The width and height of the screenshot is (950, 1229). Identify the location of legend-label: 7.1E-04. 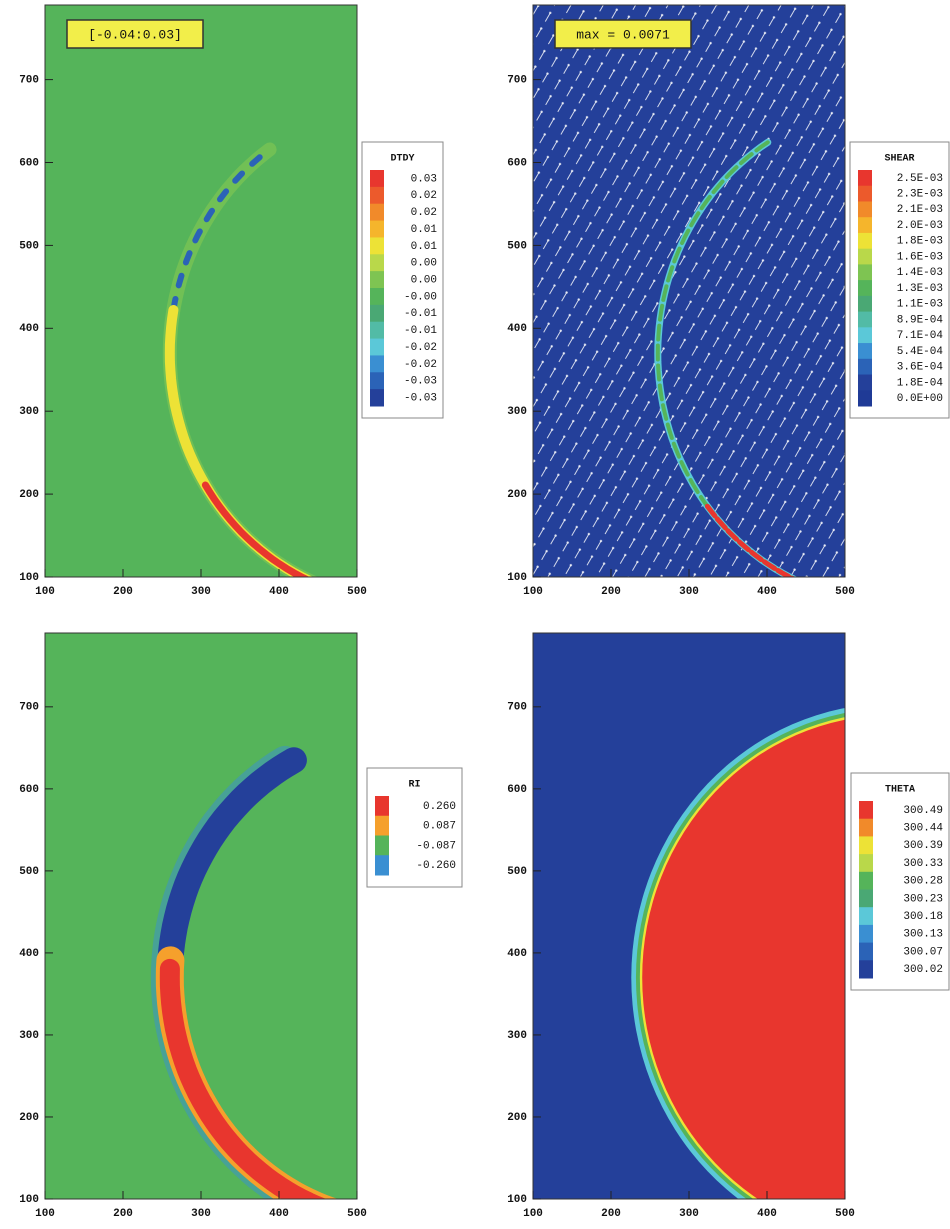
(920, 336).